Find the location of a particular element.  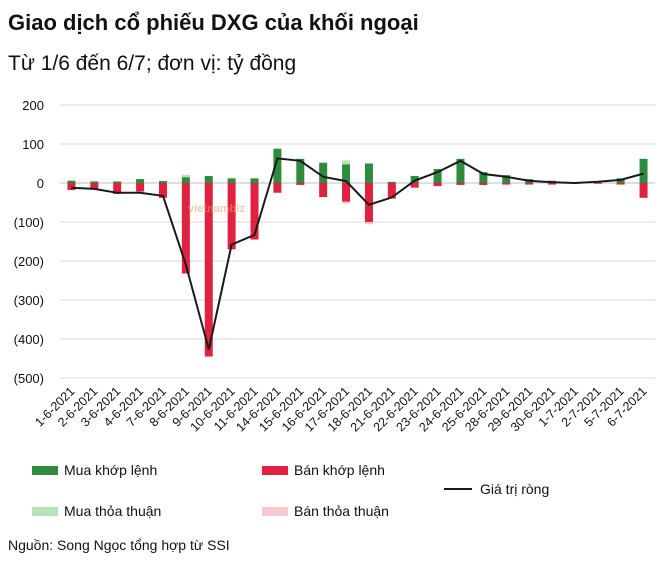

y-tick-label: (100) is located at coordinates (29, 222).